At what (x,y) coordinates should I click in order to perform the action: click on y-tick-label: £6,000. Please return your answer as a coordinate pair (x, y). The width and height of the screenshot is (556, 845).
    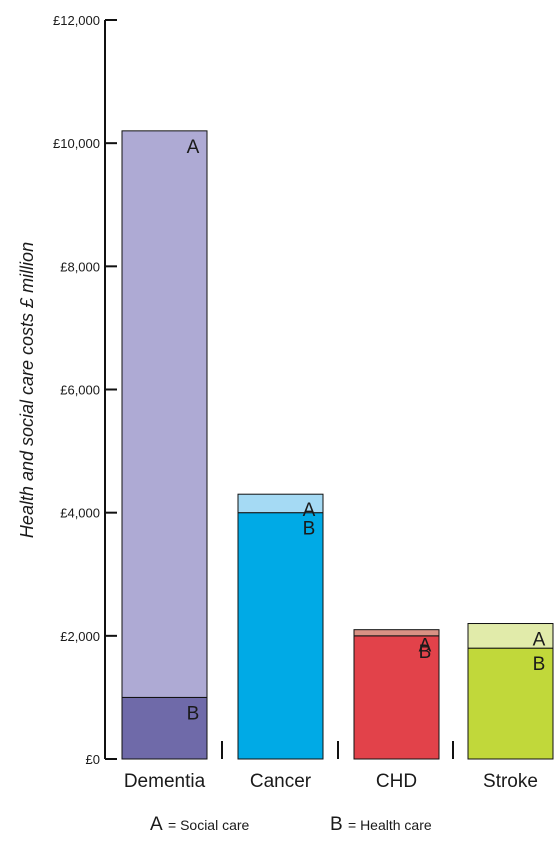
    Looking at the image, I should click on (80, 390).